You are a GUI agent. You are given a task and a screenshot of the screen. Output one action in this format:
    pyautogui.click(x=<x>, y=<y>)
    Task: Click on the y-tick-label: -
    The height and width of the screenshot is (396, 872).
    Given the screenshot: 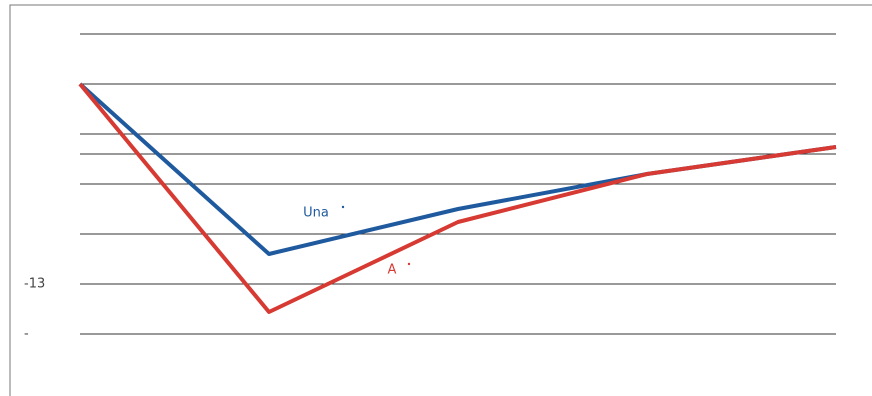 What is the action you would take?
    pyautogui.click(x=26, y=334)
    